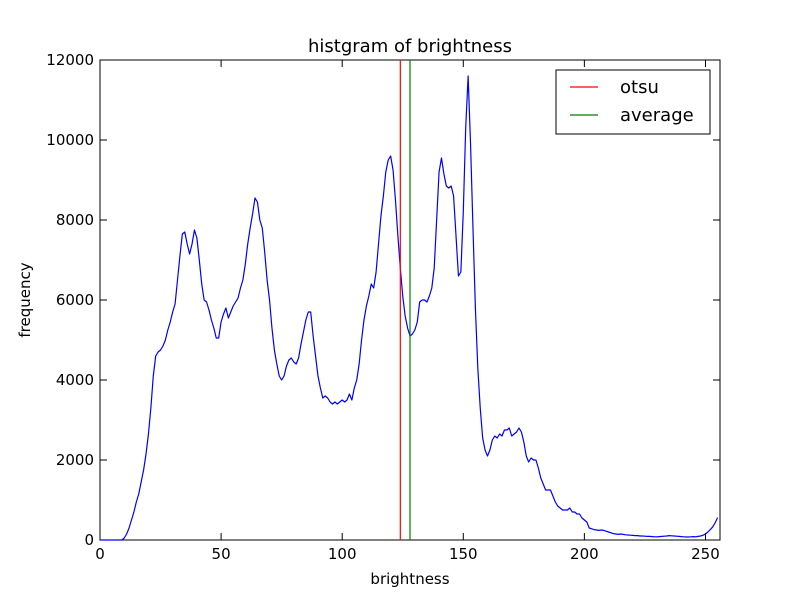  Describe the element at coordinates (25, 299) in the screenshot. I see `y-axis-label: frequency` at that location.